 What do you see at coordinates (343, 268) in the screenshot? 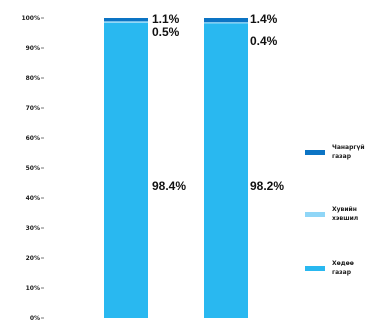
I see `legend-label: Хөдөө газар` at bounding box center [343, 268].